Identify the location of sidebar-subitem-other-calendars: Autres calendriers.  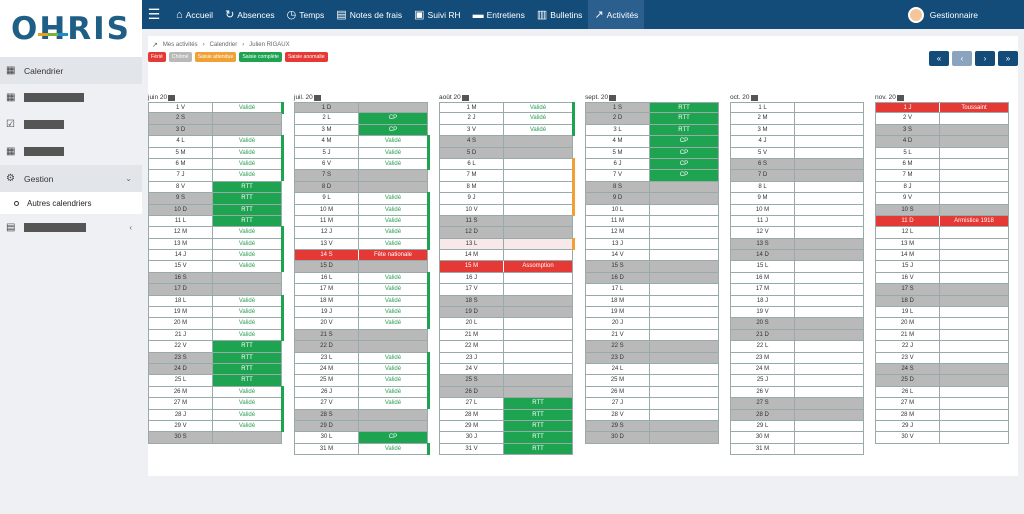
(71, 203).